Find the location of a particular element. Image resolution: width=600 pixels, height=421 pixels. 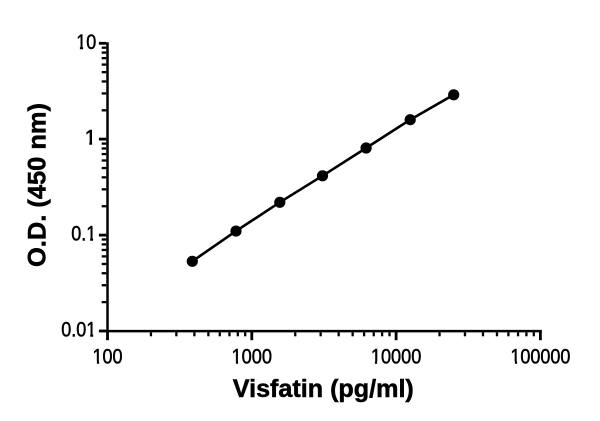

svg-text: 10 is located at coordinates (86, 42).